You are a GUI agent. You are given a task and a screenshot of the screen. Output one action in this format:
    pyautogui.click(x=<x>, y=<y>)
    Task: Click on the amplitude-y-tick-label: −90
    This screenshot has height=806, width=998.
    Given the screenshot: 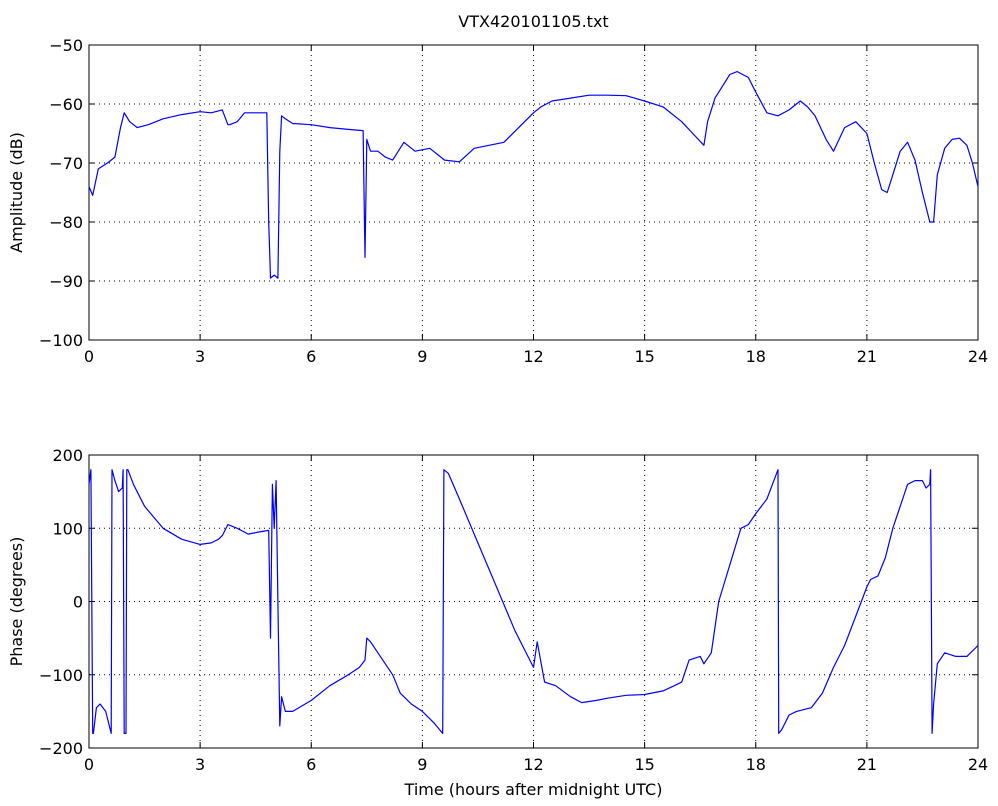 What is the action you would take?
    pyautogui.click(x=66, y=281)
    